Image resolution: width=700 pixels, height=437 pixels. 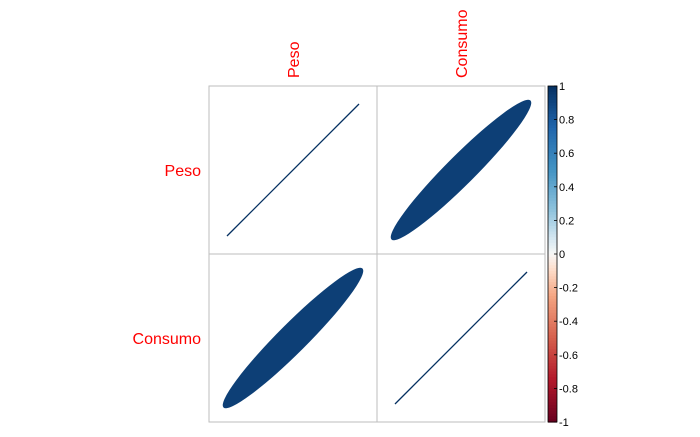 What do you see at coordinates (566, 154) in the screenshot?
I see `colorbar-tick-label: 0.6` at bounding box center [566, 154].